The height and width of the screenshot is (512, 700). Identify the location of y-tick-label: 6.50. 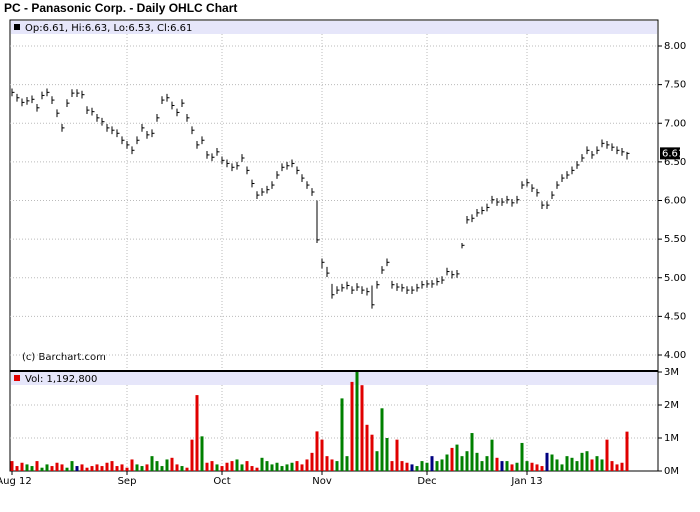
(675, 162).